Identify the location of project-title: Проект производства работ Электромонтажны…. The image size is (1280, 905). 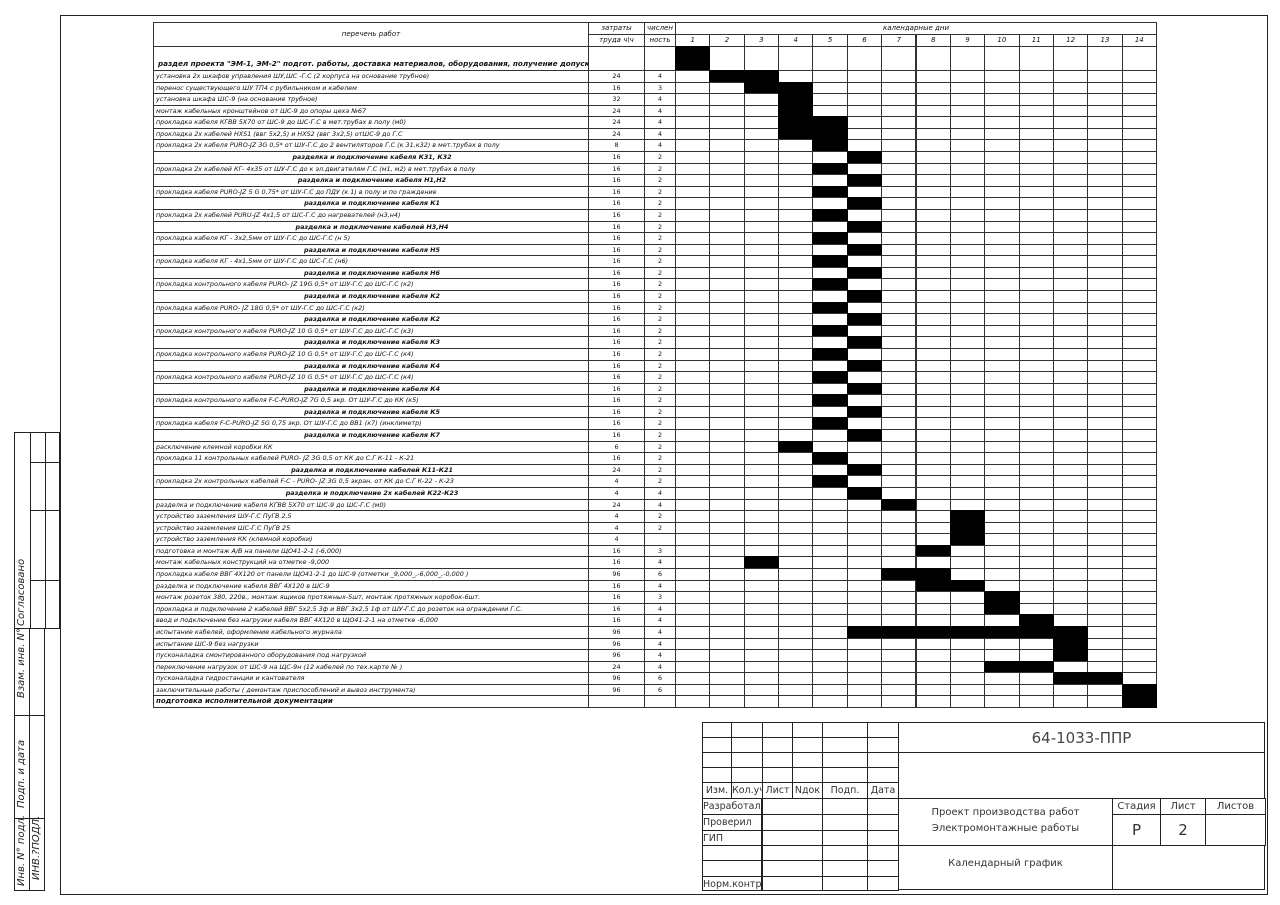
(1005, 822).